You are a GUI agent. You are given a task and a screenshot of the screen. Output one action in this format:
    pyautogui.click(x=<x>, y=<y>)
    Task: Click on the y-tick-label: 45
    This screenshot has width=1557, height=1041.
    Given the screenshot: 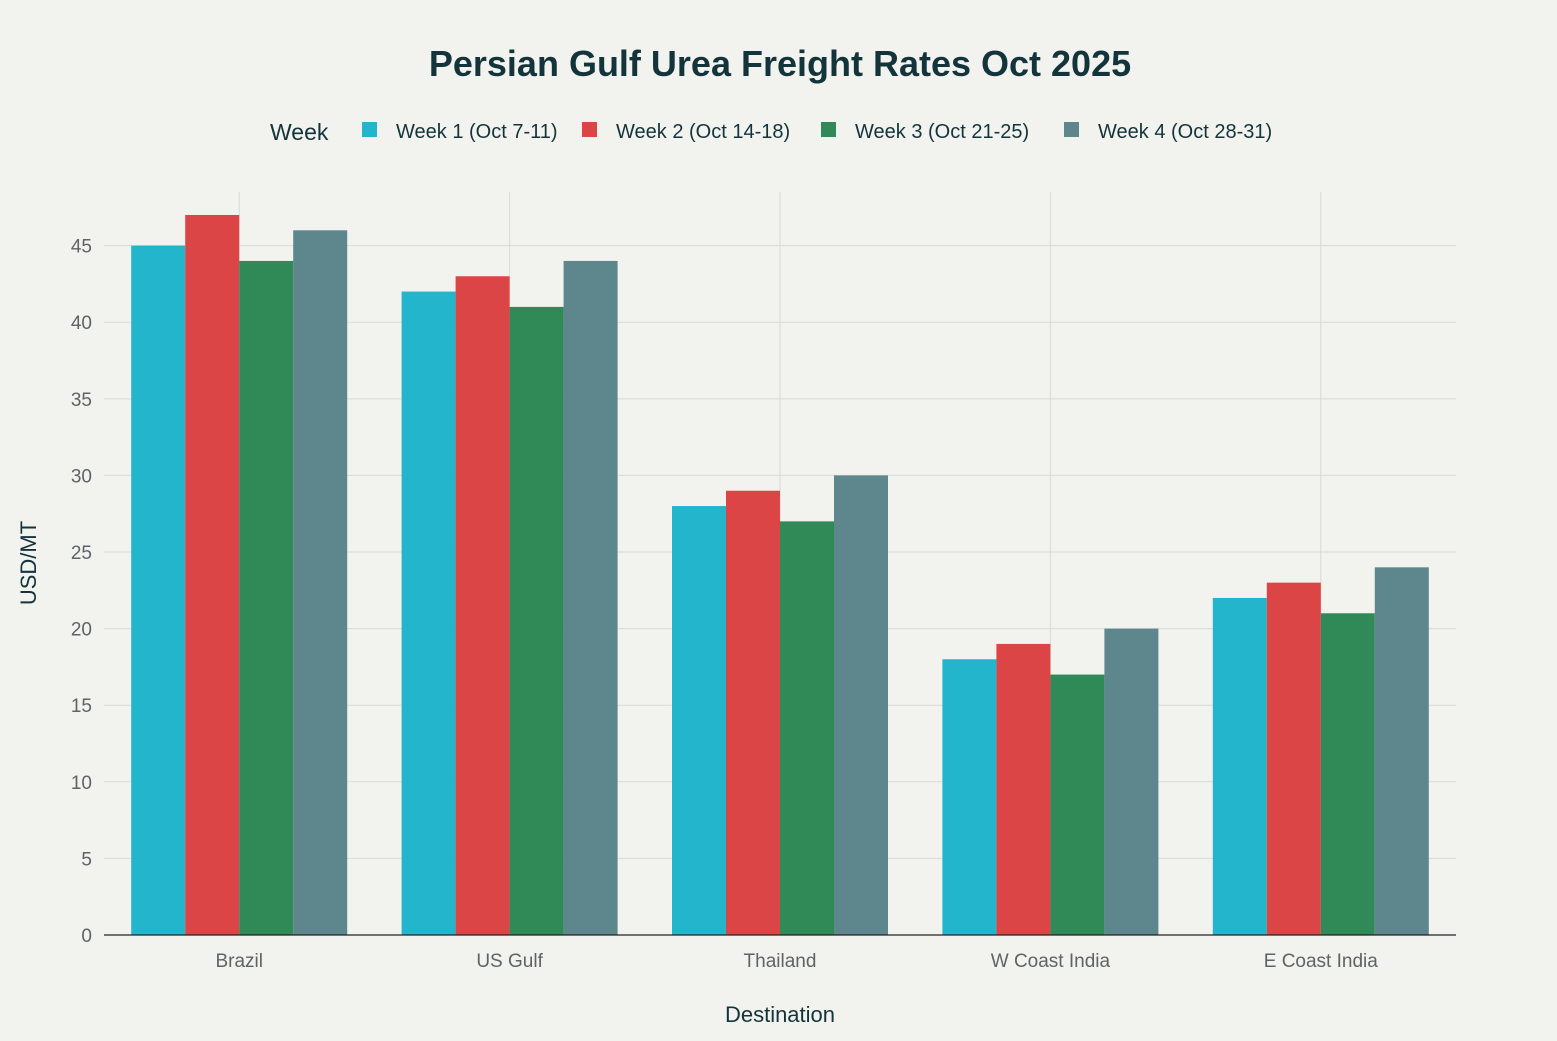 What is the action you would take?
    pyautogui.click(x=81, y=247)
    